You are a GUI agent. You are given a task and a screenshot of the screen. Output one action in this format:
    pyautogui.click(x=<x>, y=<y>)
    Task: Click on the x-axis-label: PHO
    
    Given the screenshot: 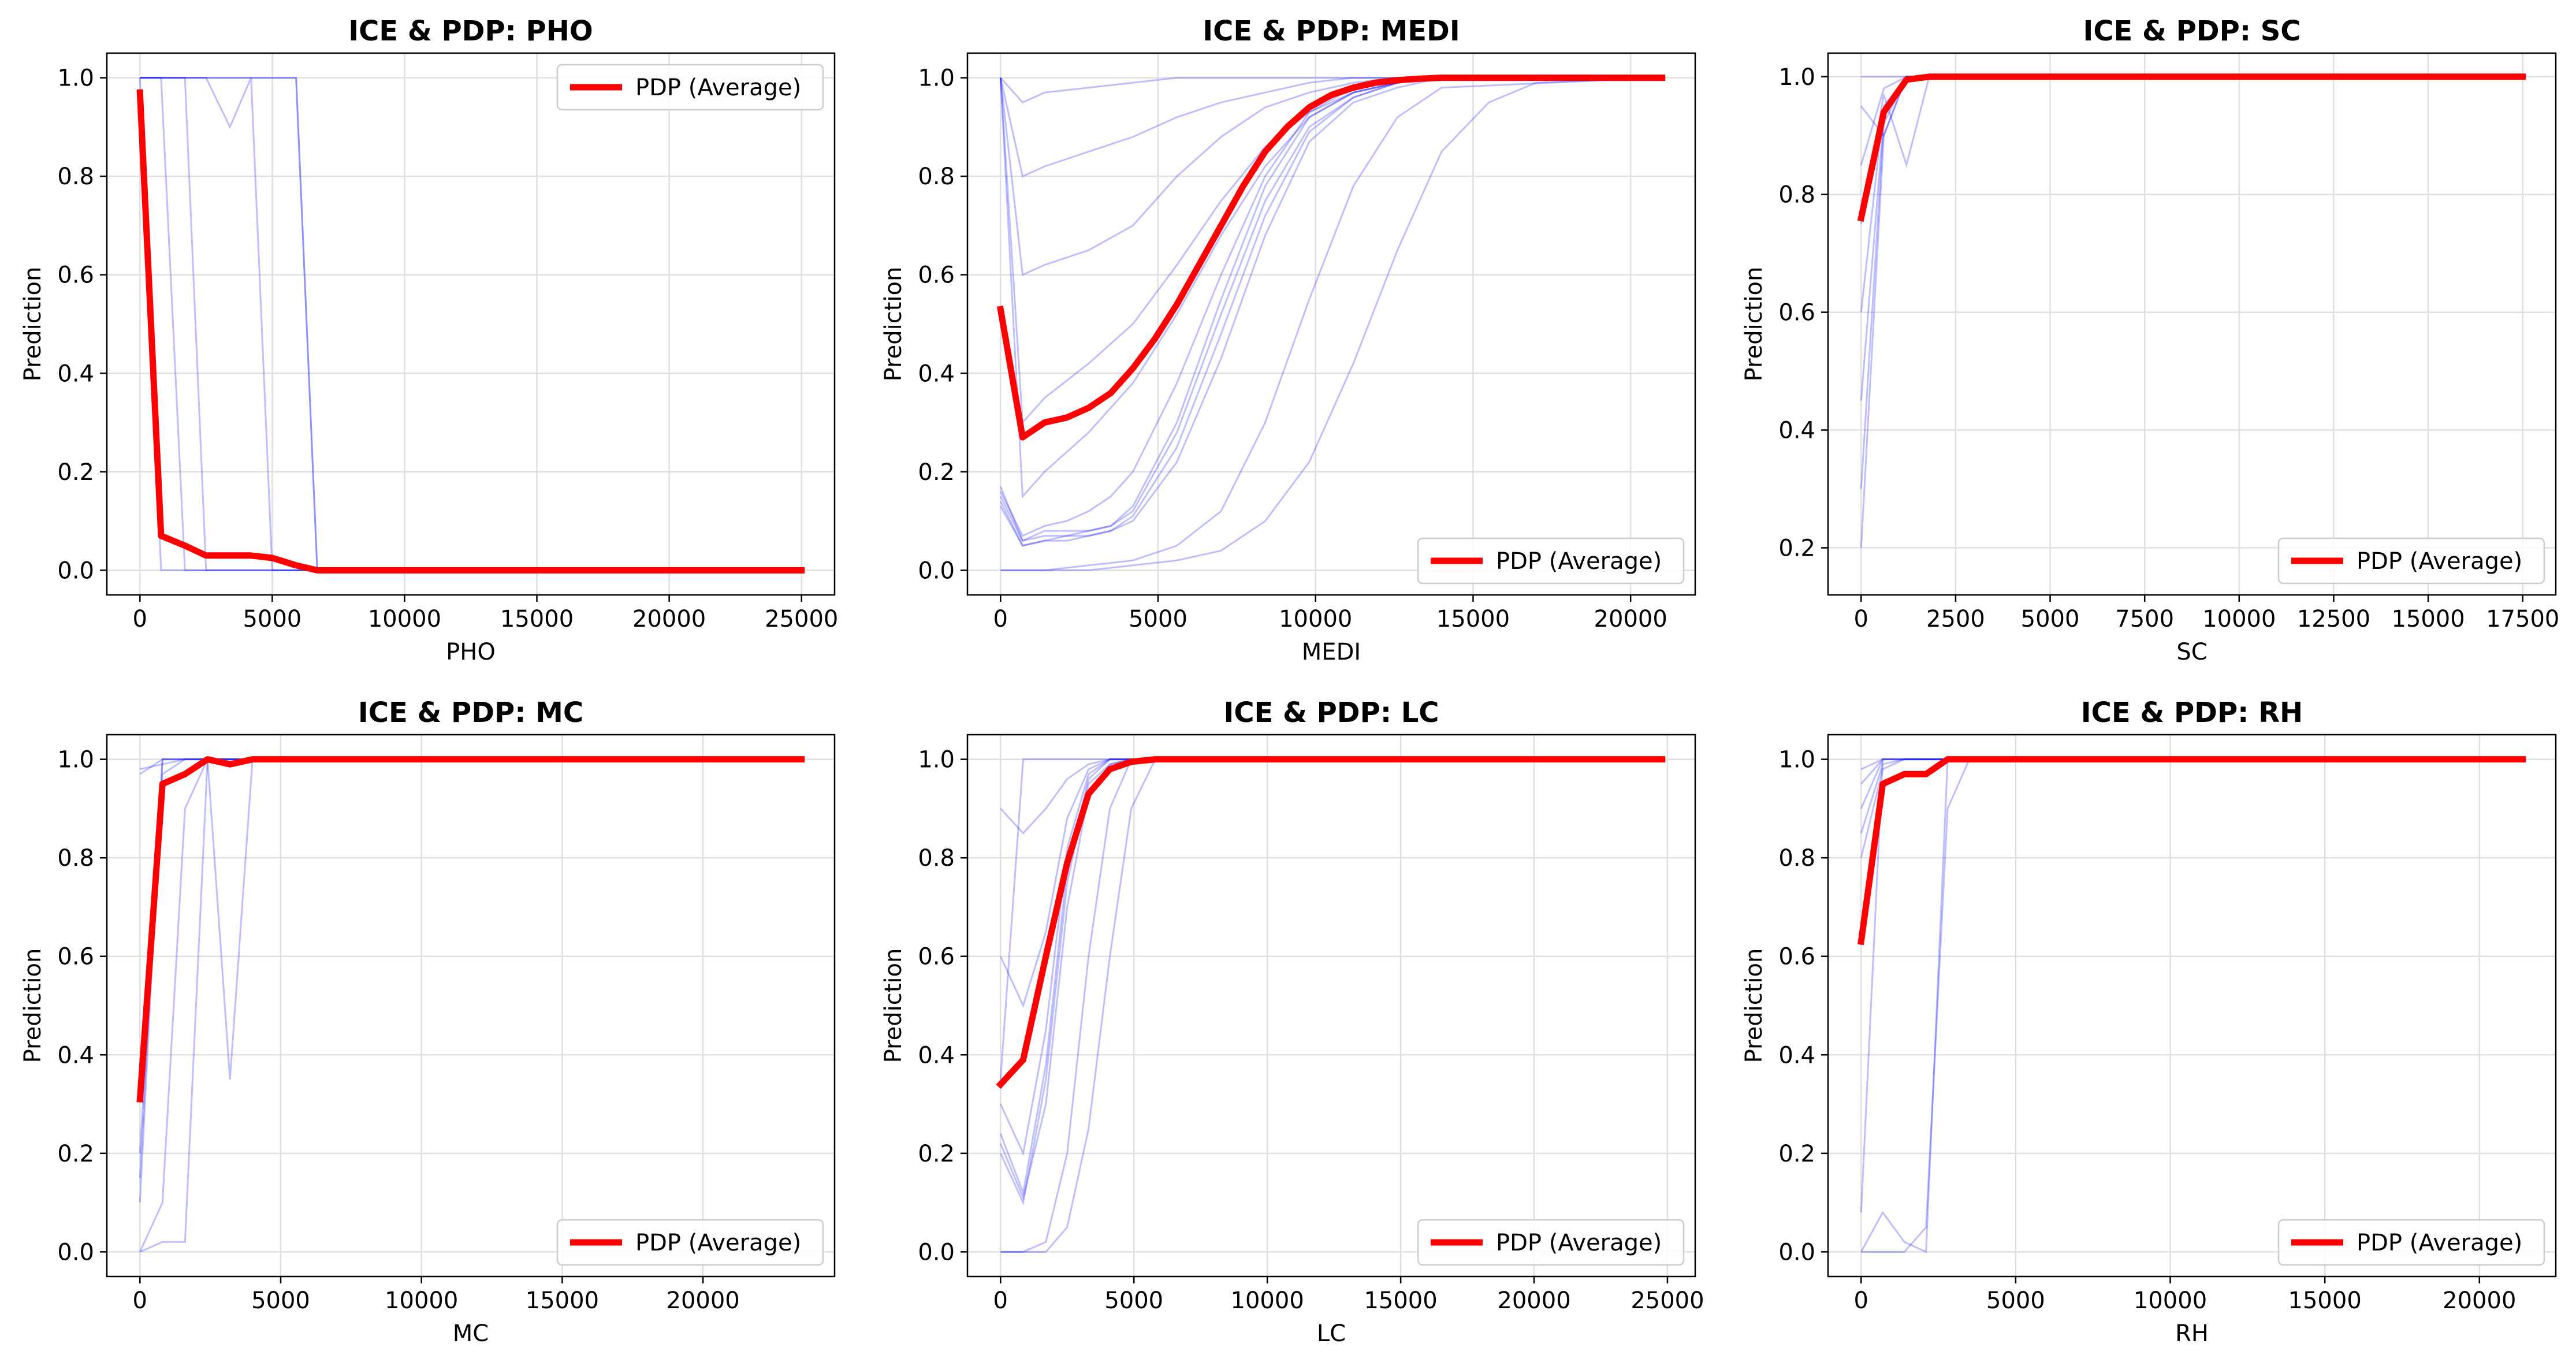 What is the action you would take?
    pyautogui.click(x=471, y=652)
    